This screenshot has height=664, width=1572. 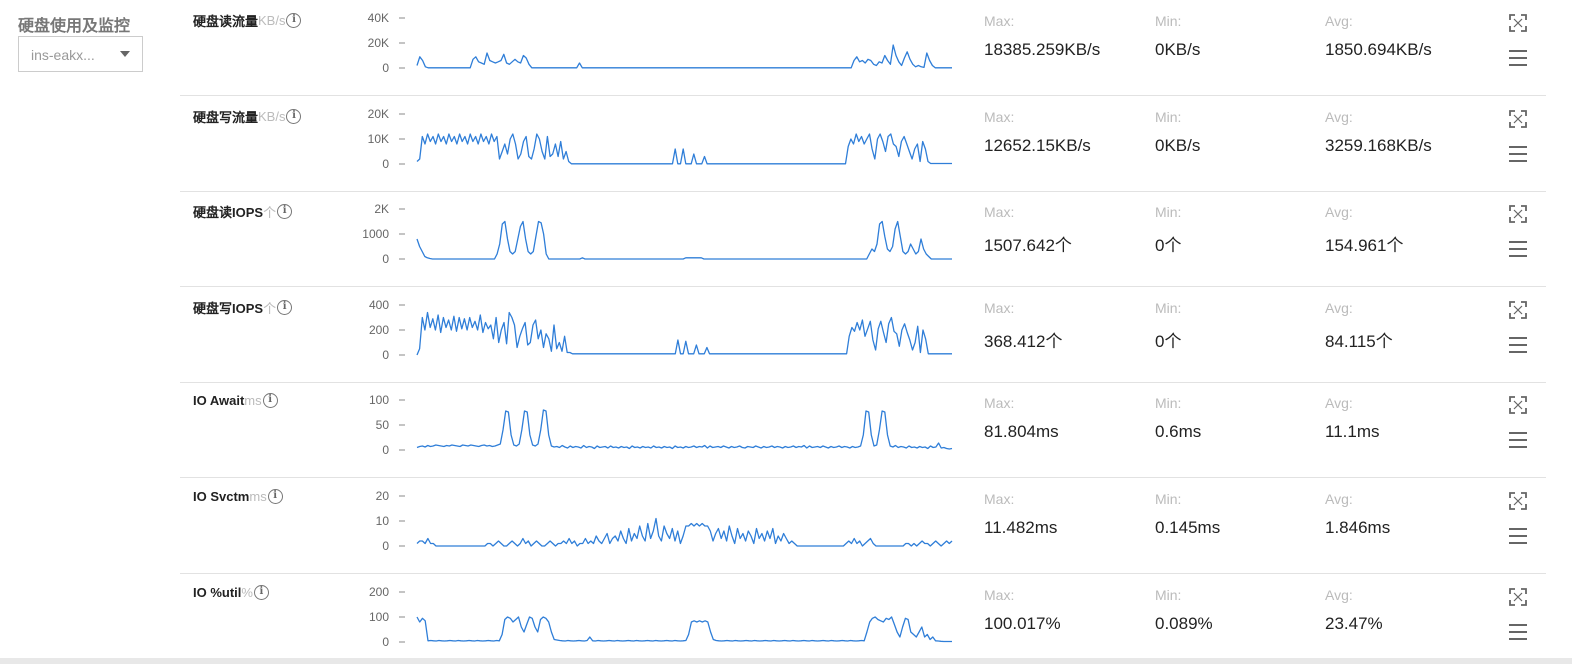 I want to click on y-tick-label: 400, so click(x=379, y=305).